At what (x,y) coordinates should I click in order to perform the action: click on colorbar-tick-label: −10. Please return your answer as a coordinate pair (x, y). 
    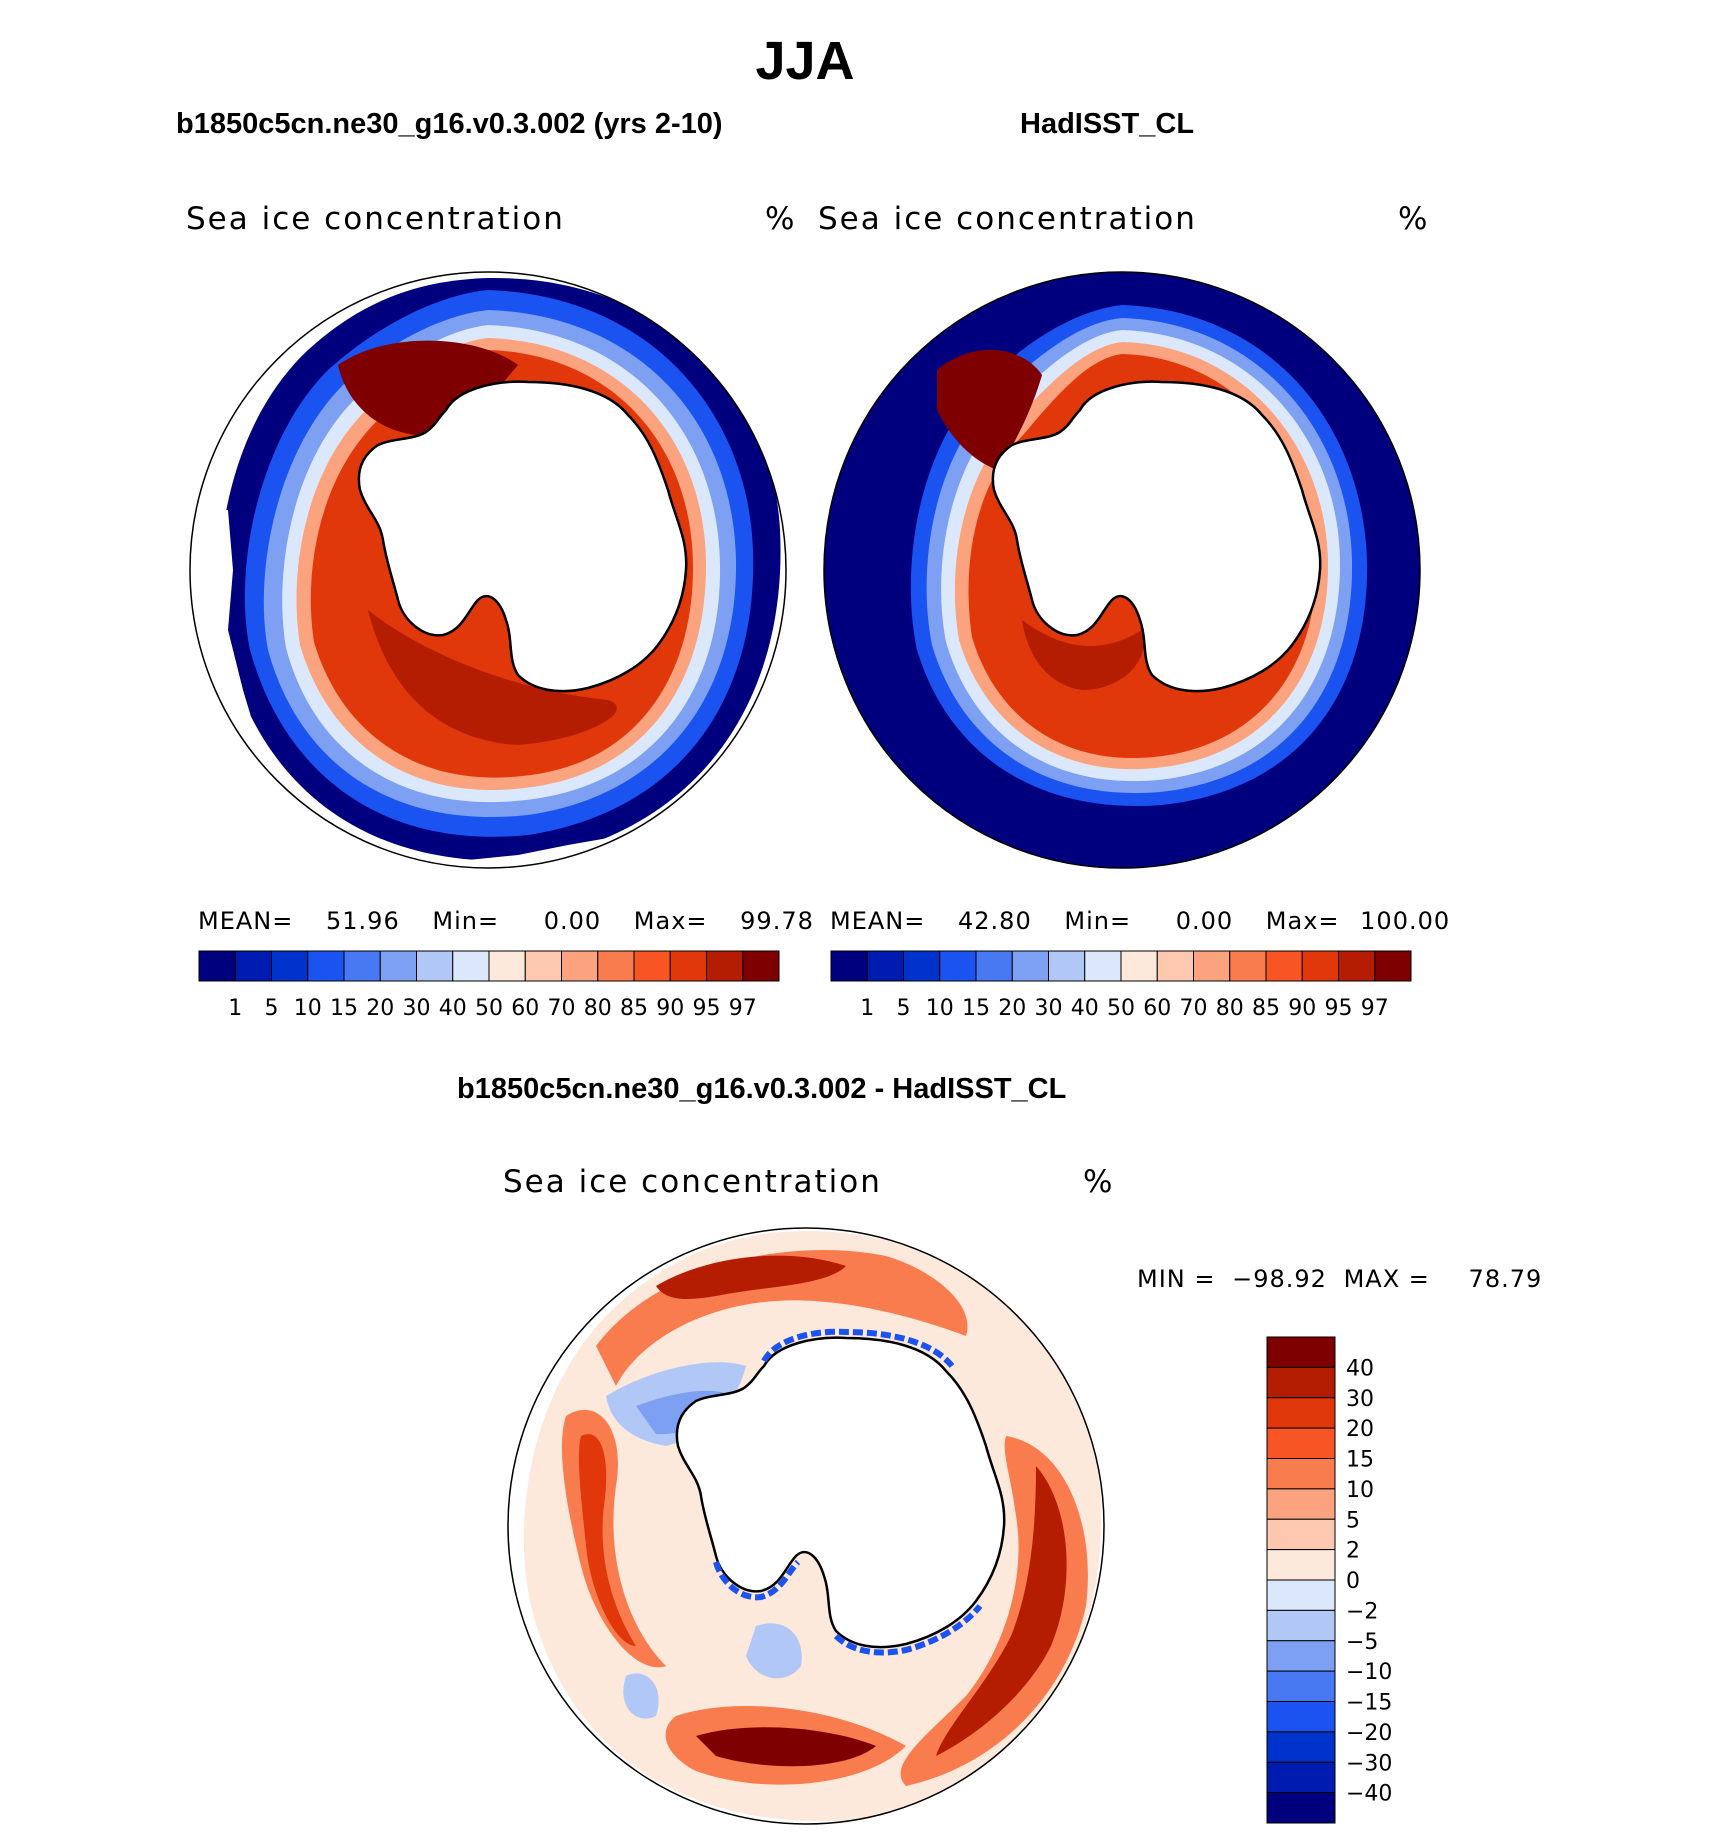
    Looking at the image, I should click on (1369, 1672).